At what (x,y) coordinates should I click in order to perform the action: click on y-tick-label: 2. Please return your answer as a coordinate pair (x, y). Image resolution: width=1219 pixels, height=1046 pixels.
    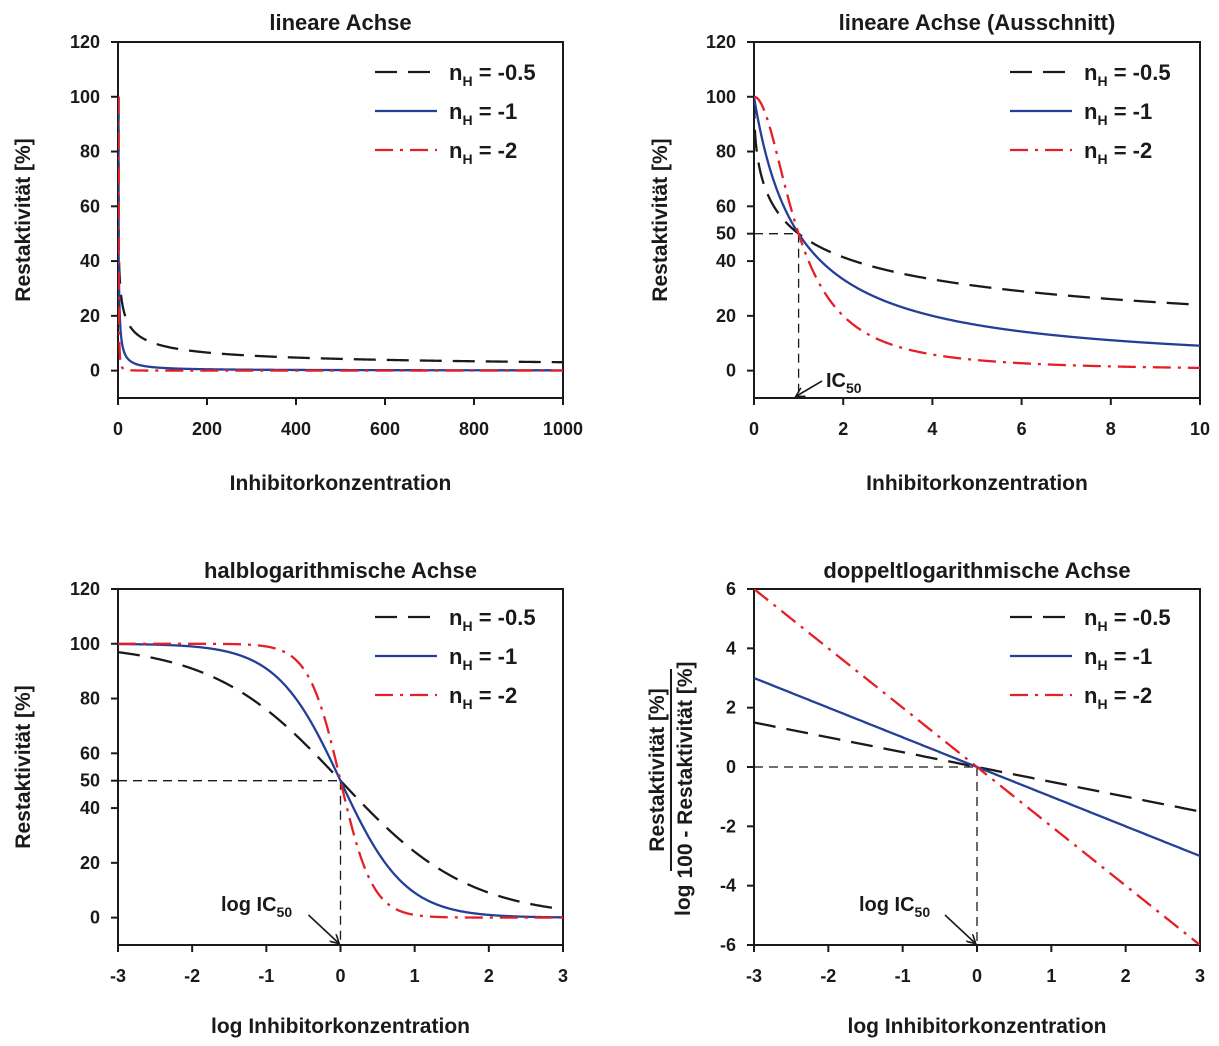
    Looking at the image, I should click on (731, 708).